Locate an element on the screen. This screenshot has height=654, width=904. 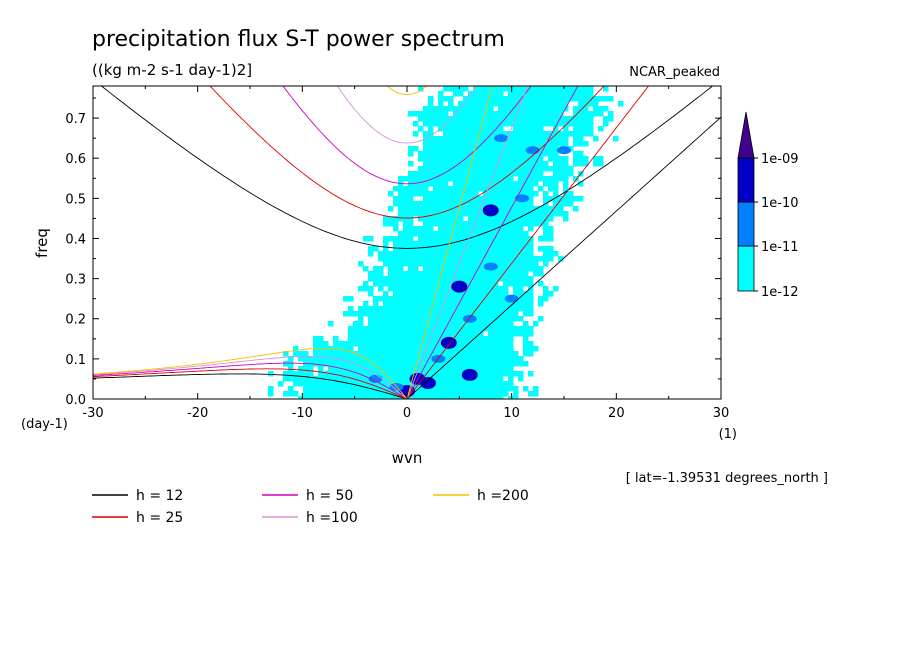
kelvin-wave-curve is located at coordinates (492, 242).